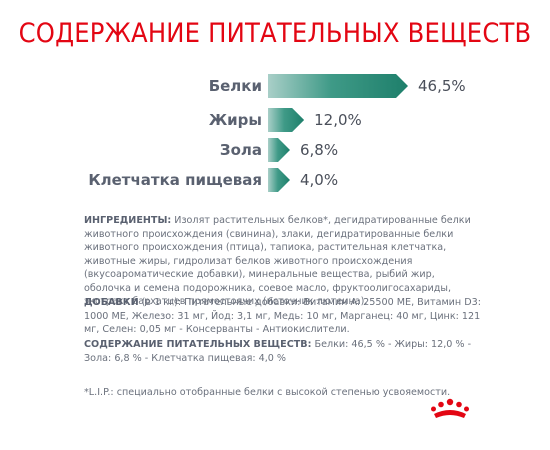 The height and width of the screenshot is (450, 550). What do you see at coordinates (160, 302) in the screenshot?
I see `additives-unit: (в 1 кг):` at bounding box center [160, 302].